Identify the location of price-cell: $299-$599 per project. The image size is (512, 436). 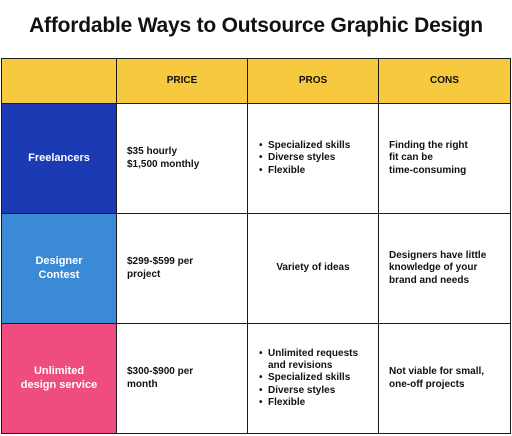
(182, 268).